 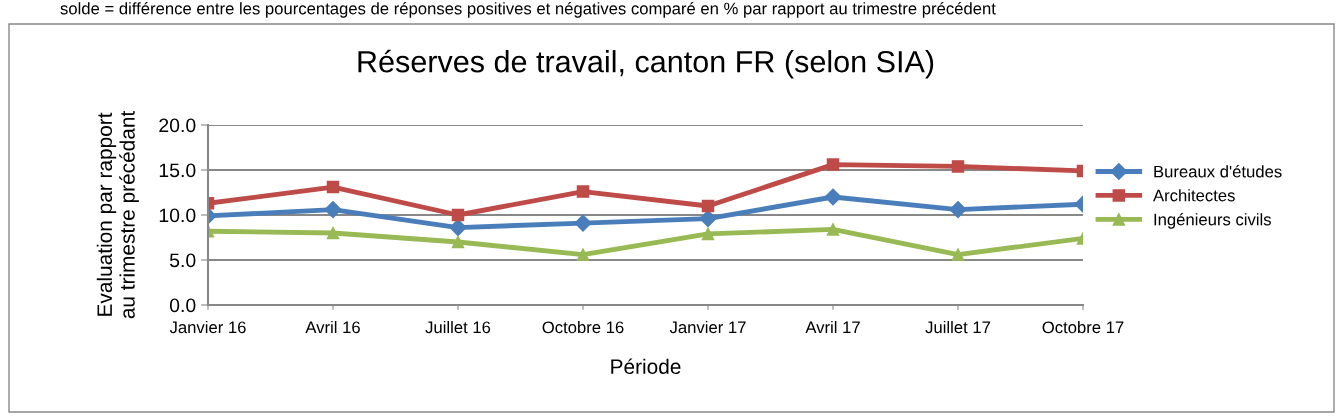 What do you see at coordinates (646, 366) in the screenshot?
I see `x-axis-title: Période` at bounding box center [646, 366].